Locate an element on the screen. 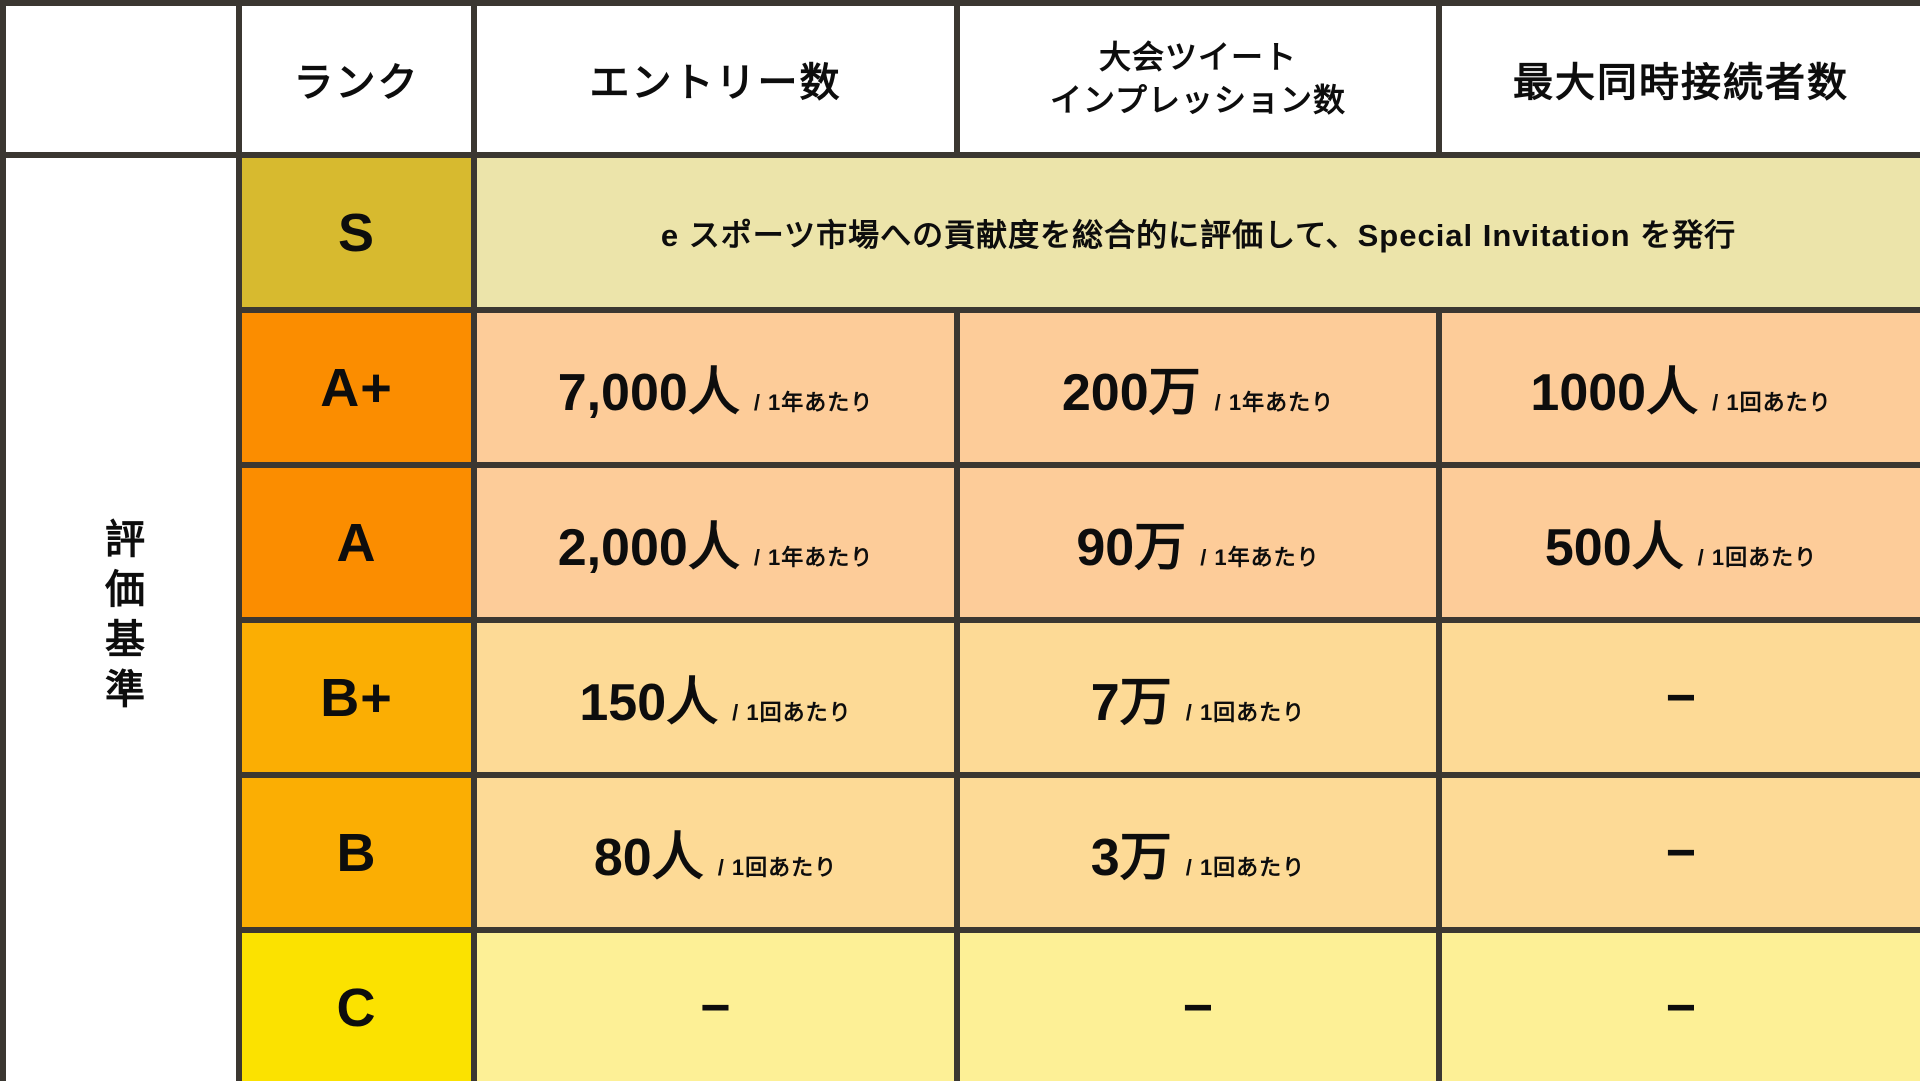  entries-value: 2,000人 is located at coordinates (648, 548).